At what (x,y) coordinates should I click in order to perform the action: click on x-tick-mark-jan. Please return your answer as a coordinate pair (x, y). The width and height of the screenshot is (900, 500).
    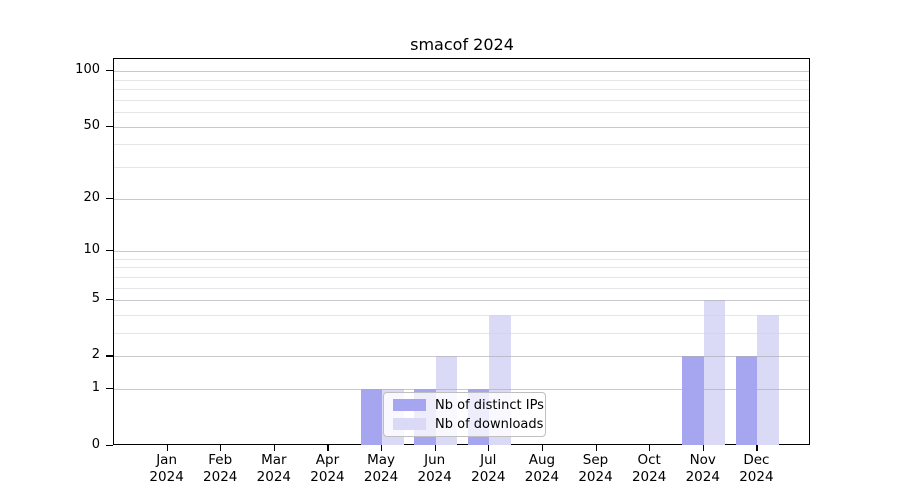
    Looking at the image, I should click on (167, 447).